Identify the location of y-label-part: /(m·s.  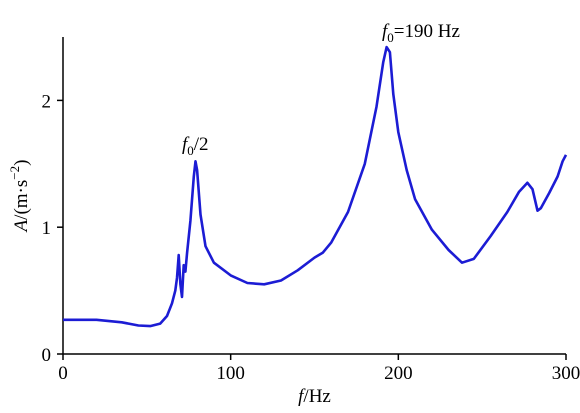
(21, 200).